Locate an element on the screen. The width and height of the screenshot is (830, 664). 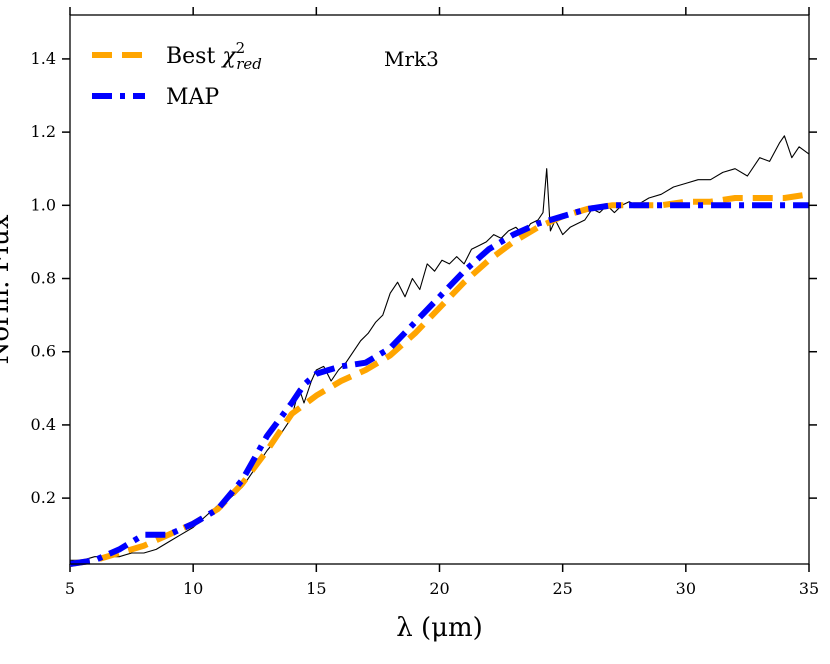
legend-label: Best χ2 red is located at coordinates (214, 56).